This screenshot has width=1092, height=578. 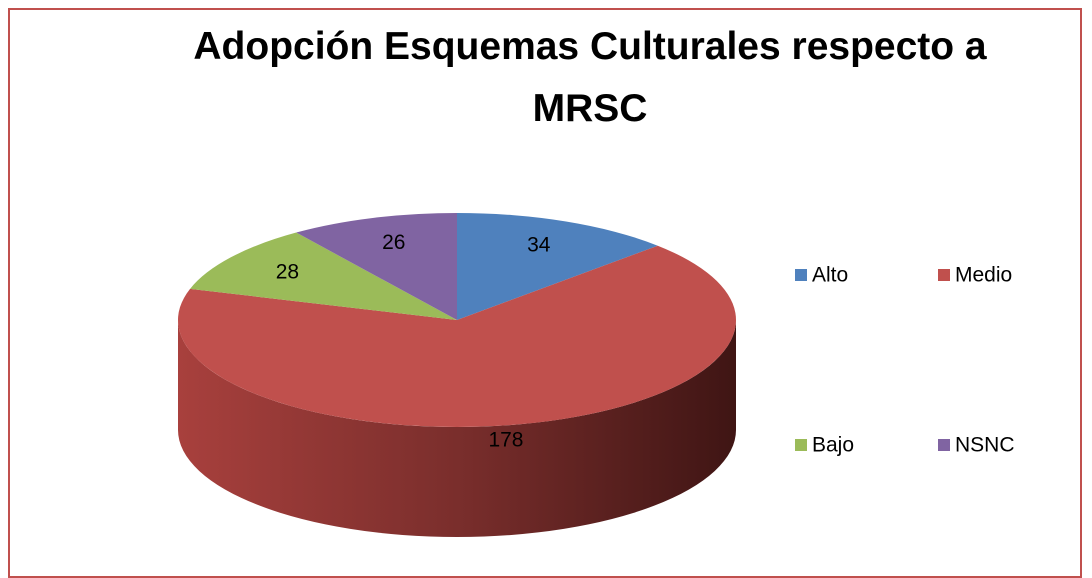 I want to click on legend-label: Bajo, so click(x=833, y=445).